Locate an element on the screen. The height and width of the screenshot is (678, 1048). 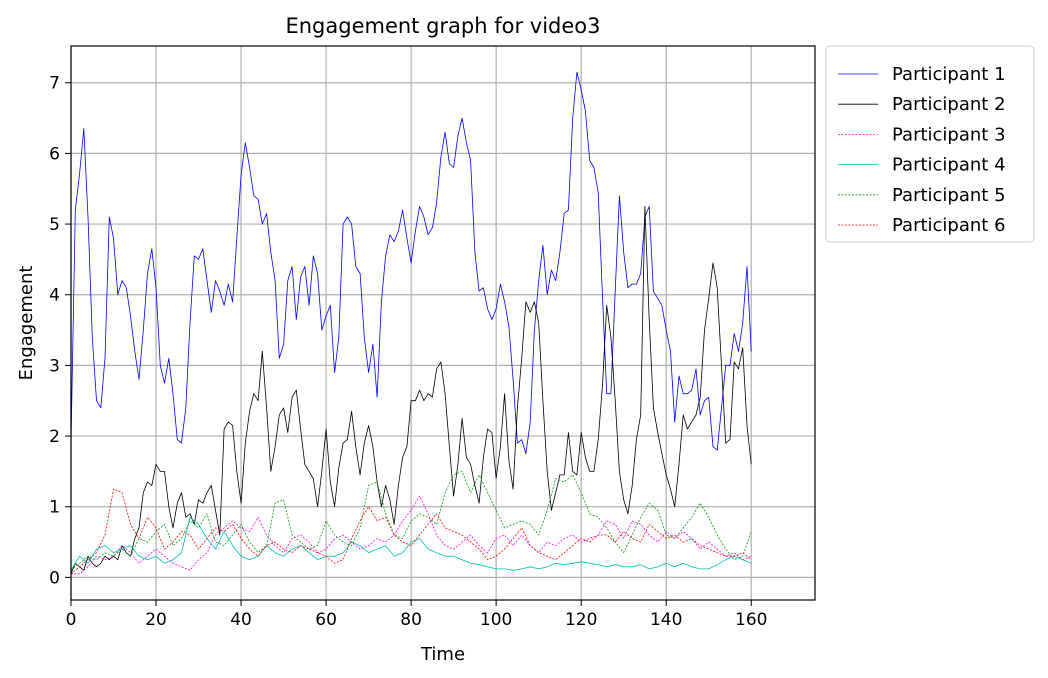
x-tick-label: 80 is located at coordinates (411, 620).